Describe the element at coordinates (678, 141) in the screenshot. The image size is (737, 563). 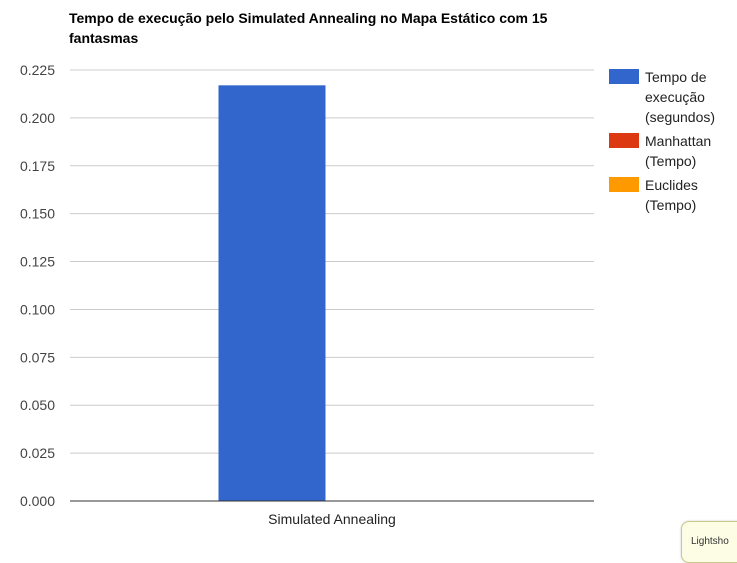
I see `legend-label: Manhattan` at that location.